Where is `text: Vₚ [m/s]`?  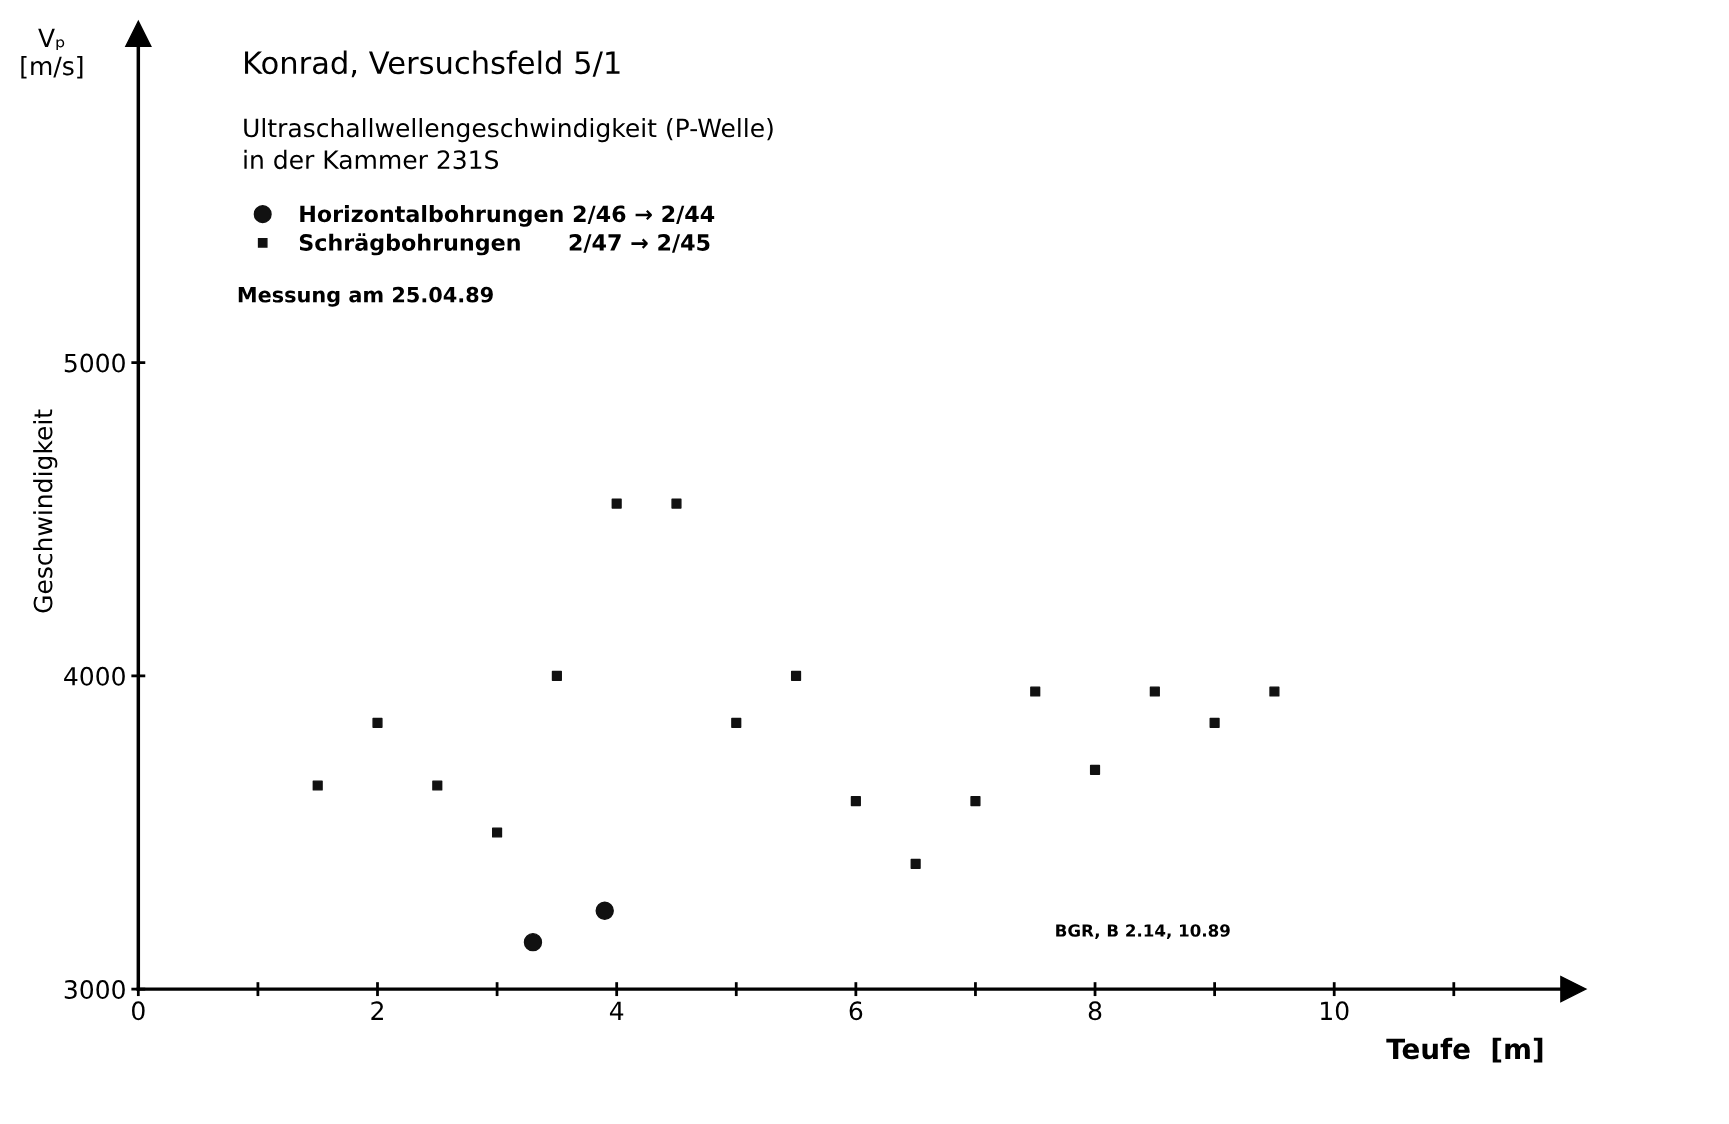 text: Vₚ [m/s] is located at coordinates (52, 53).